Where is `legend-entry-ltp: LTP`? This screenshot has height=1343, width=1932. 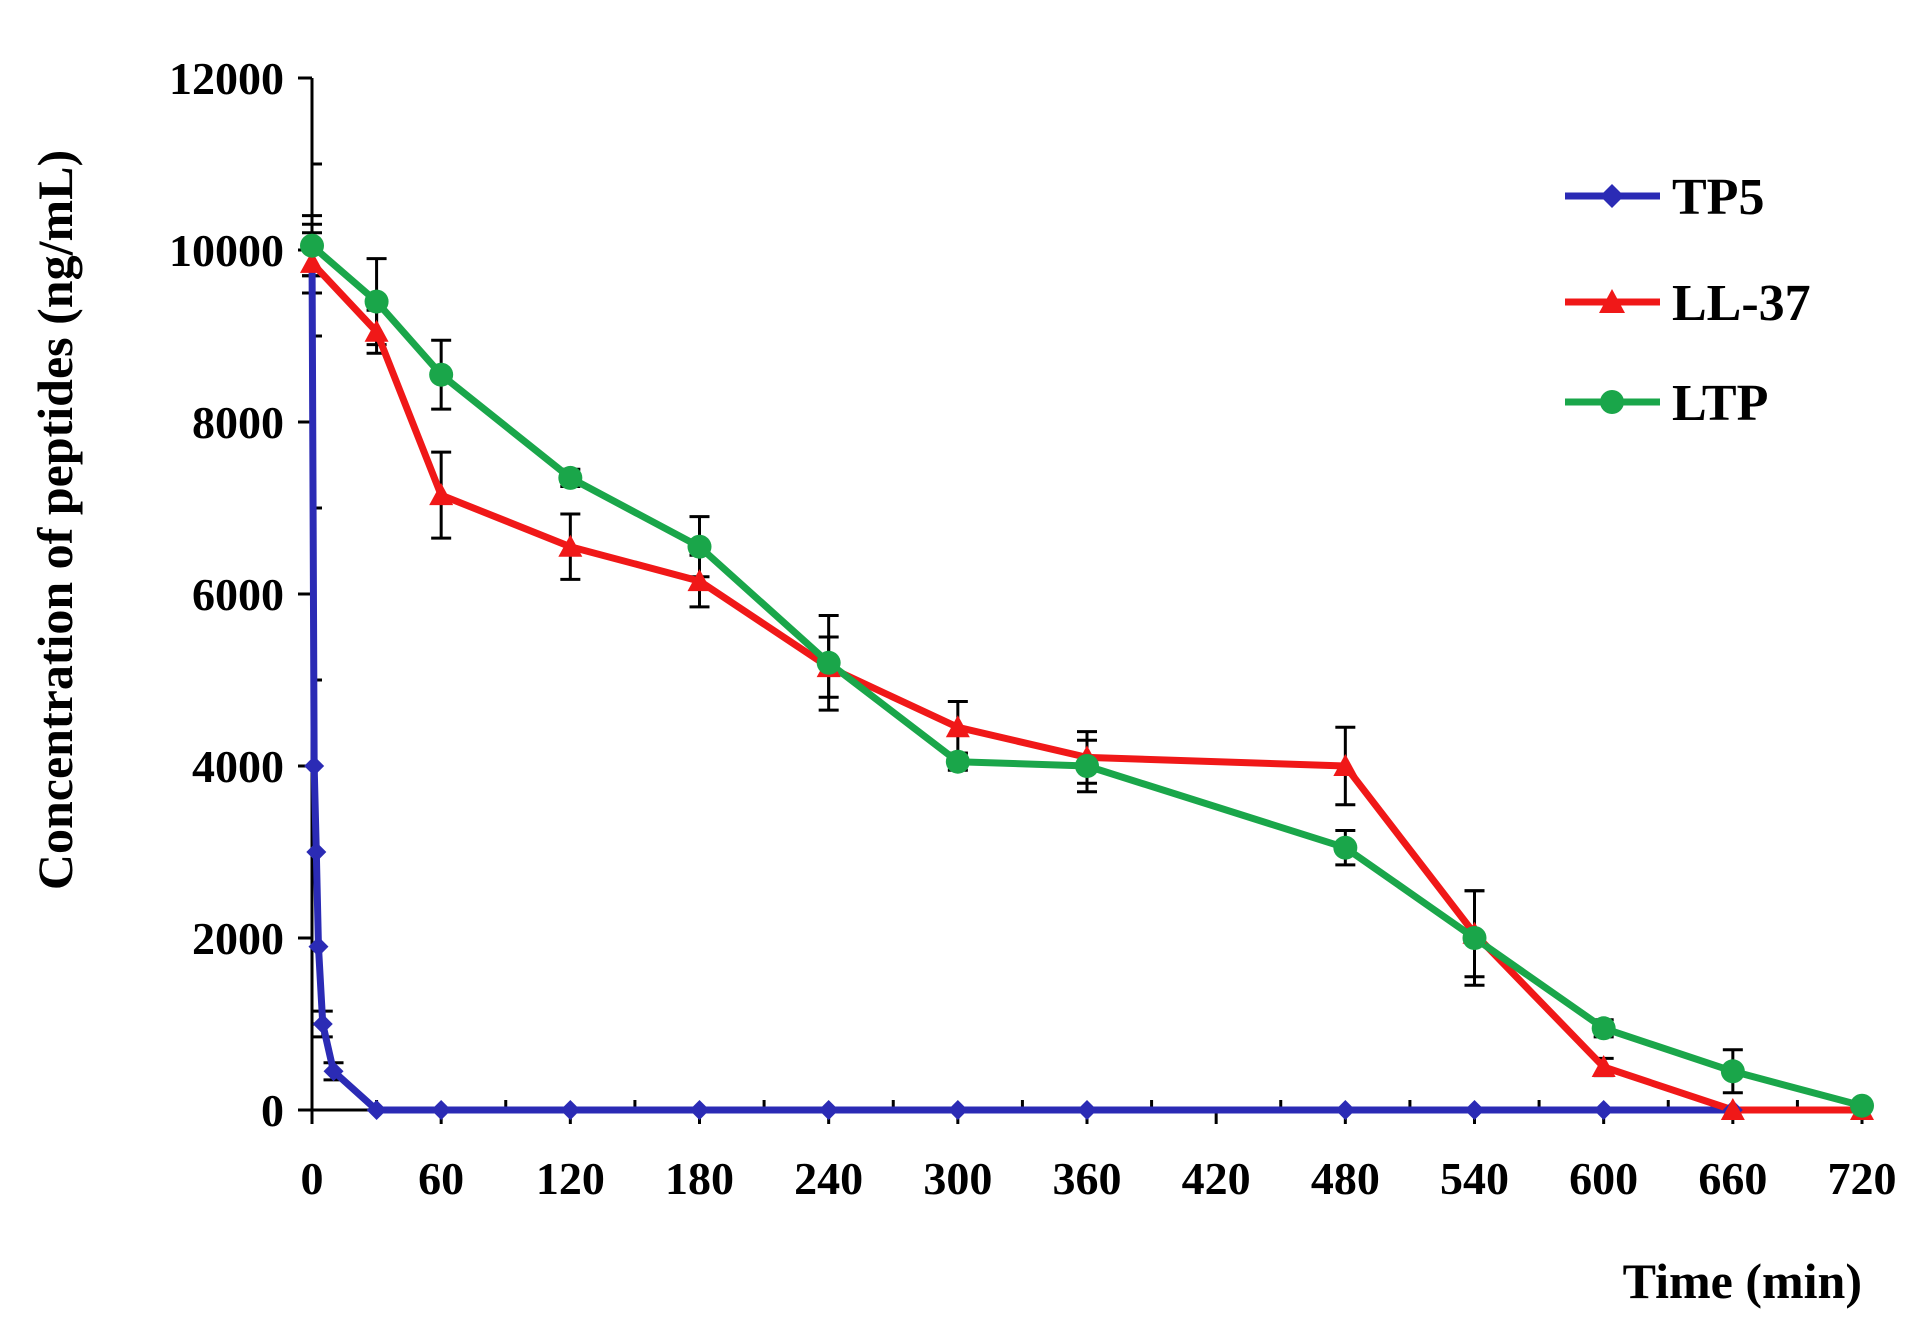
legend-entry-ltp: LTP is located at coordinates (1666, 403).